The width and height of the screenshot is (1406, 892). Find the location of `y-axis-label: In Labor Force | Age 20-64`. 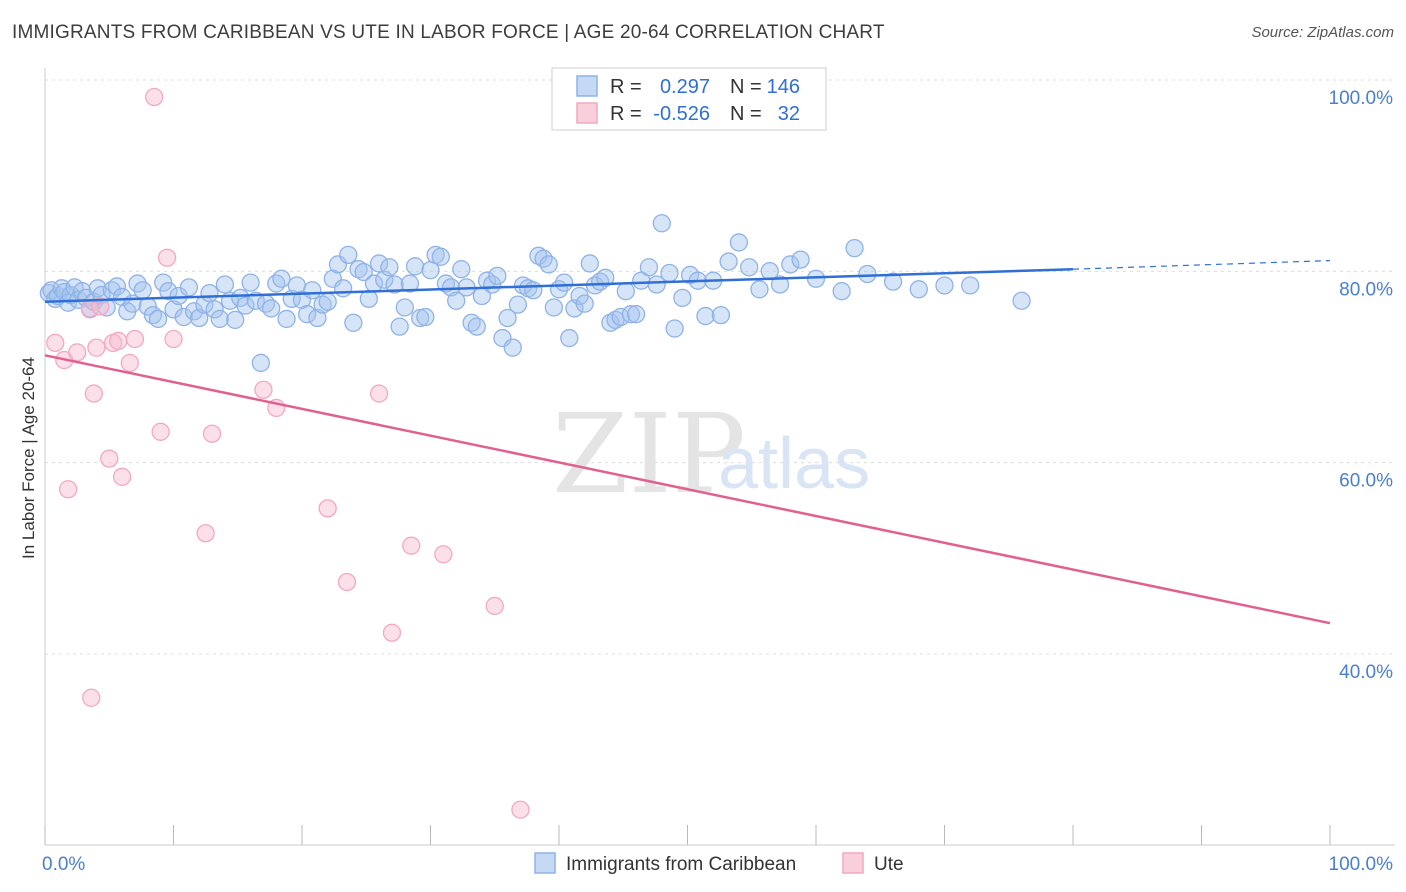

y-axis-label: In Labor Force | Age 20-64 is located at coordinates (28, 458).